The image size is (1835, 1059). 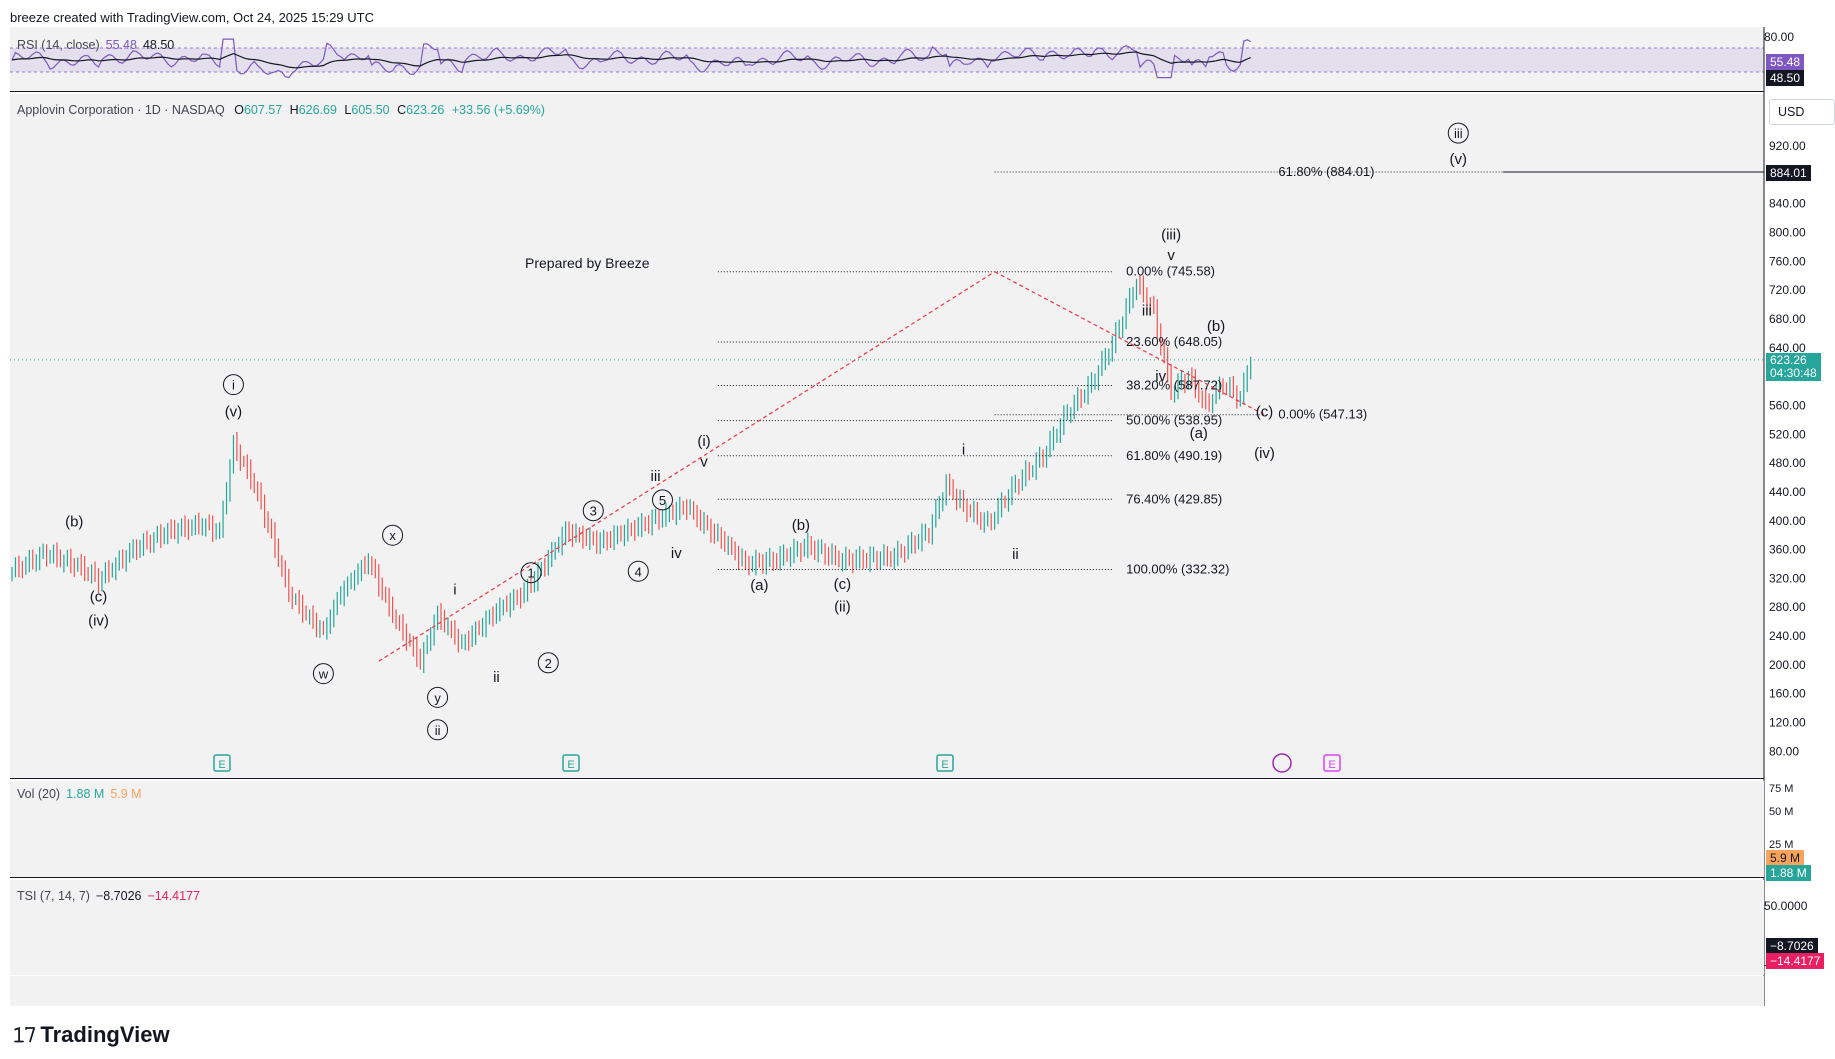 What do you see at coordinates (498, 110) in the screenshot?
I see `change-value: +33.56 (+5.69%)` at bounding box center [498, 110].